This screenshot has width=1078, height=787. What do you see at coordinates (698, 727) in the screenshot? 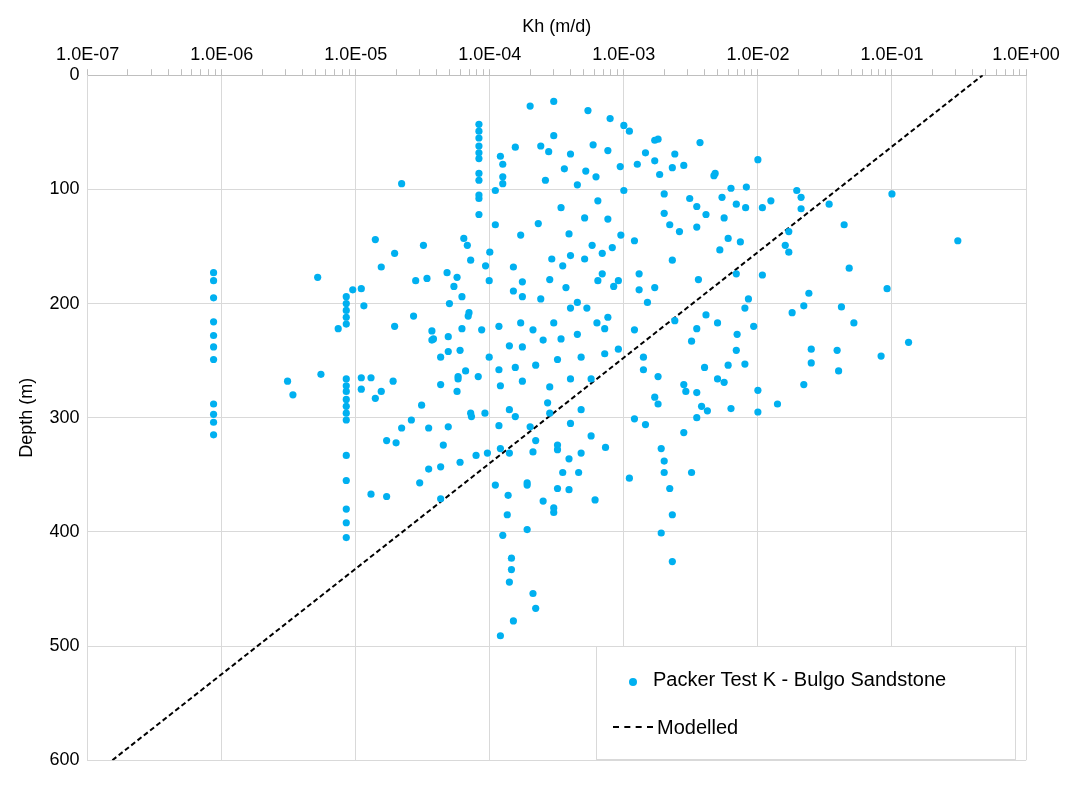
I see `legend-label: Modelled` at bounding box center [698, 727].